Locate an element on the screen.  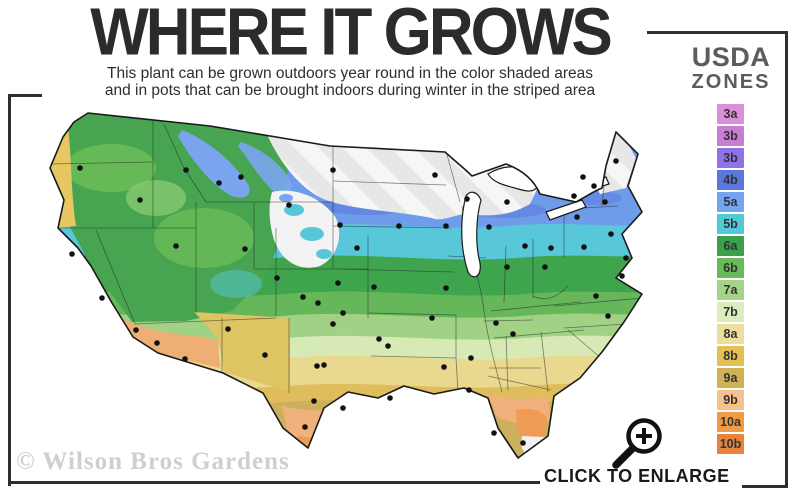
legend-title-usda: USDA is located at coordinates (731, 57).